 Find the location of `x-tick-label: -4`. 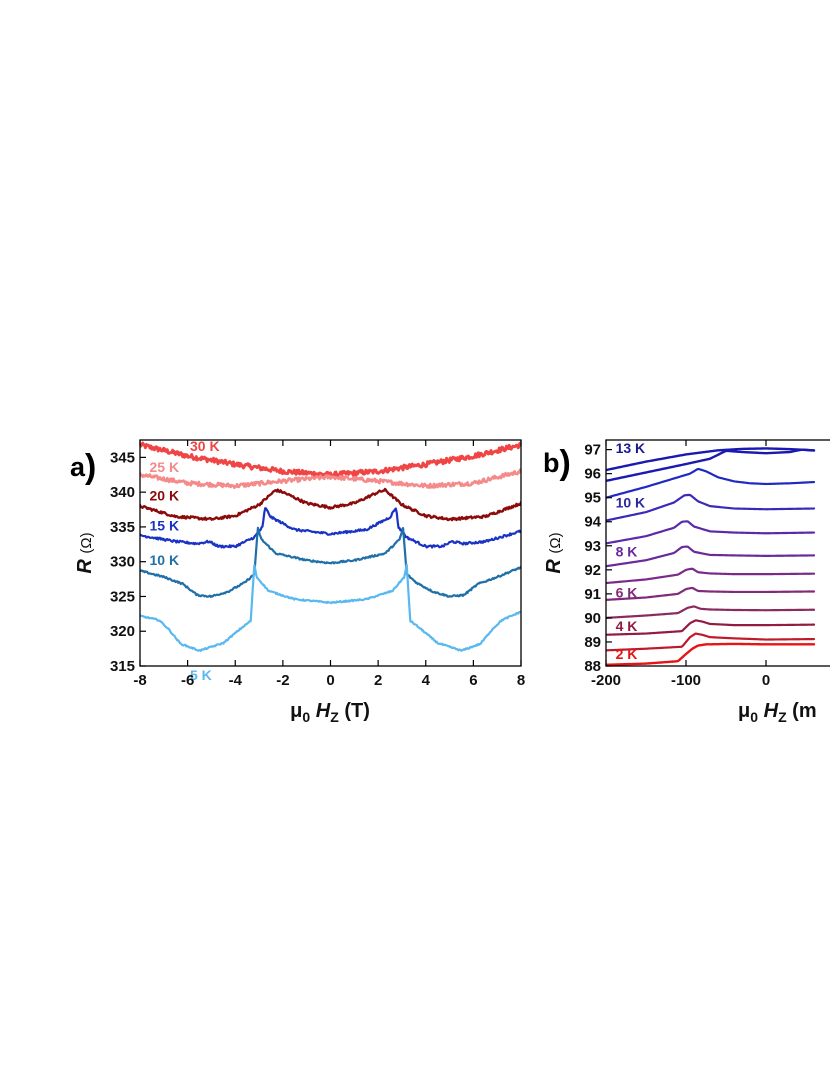

x-tick-label: -4 is located at coordinates (236, 680).